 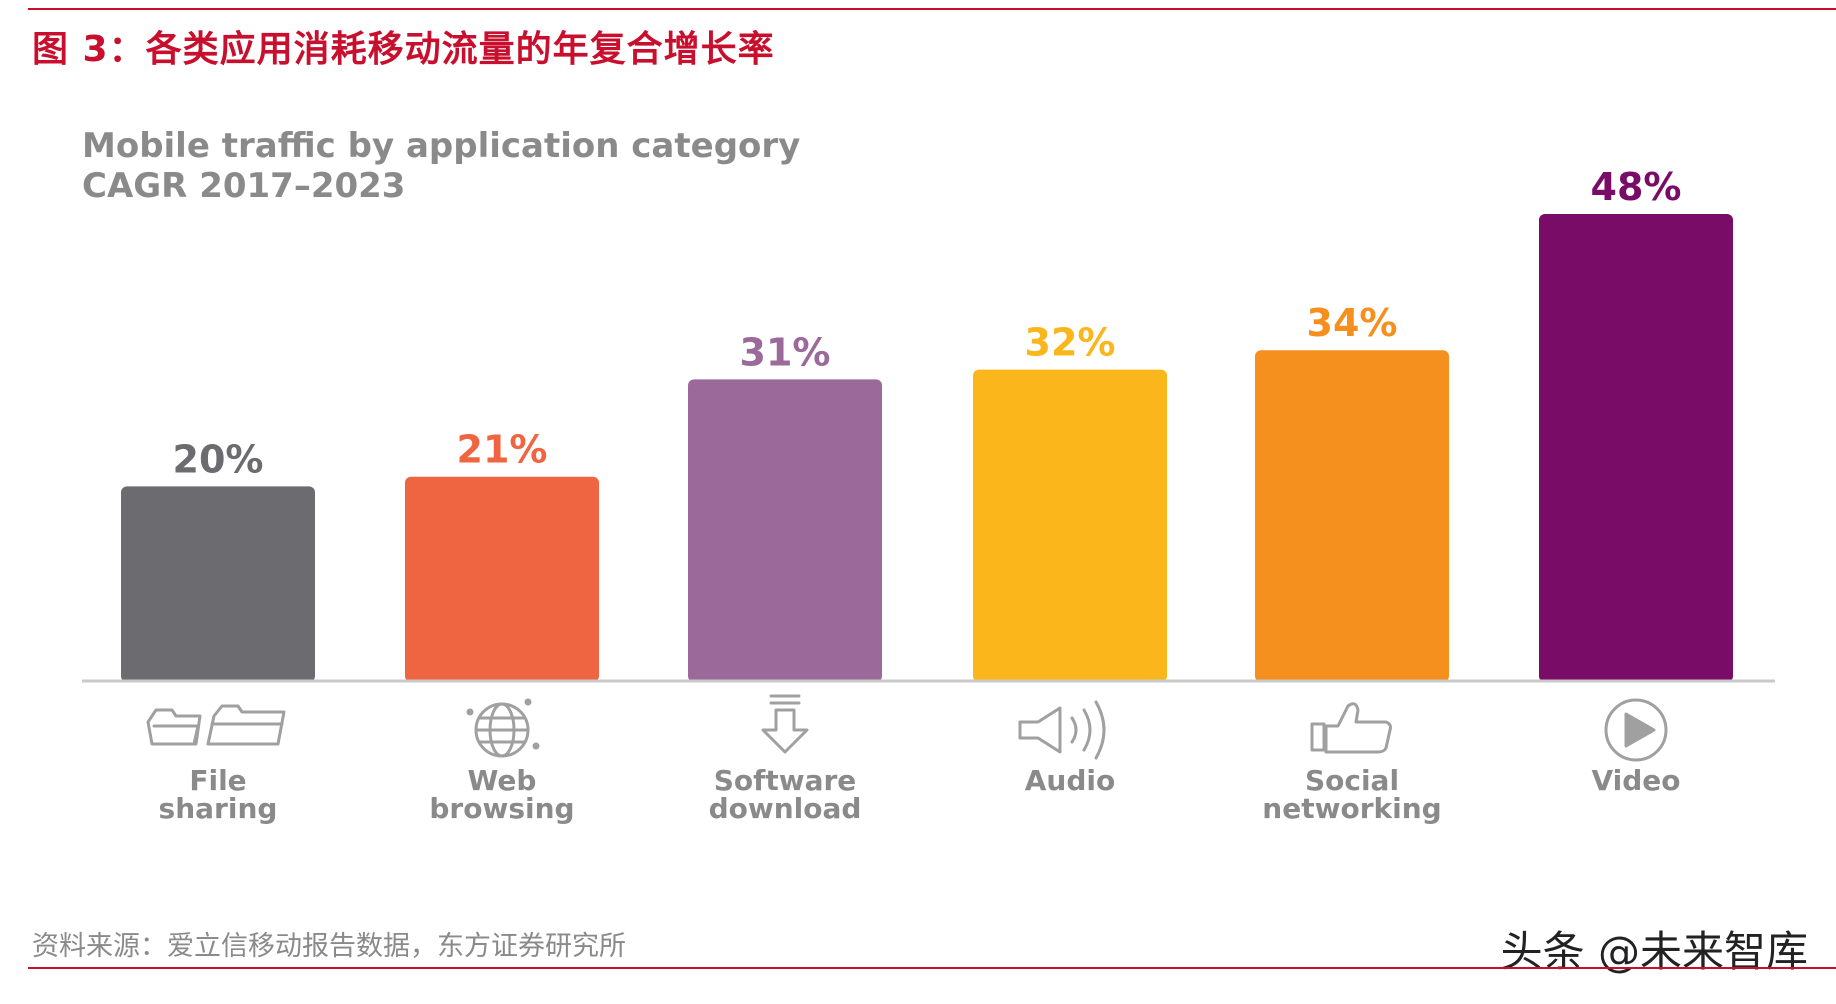 I want to click on data-label-4: 34%, so click(x=1352, y=323).